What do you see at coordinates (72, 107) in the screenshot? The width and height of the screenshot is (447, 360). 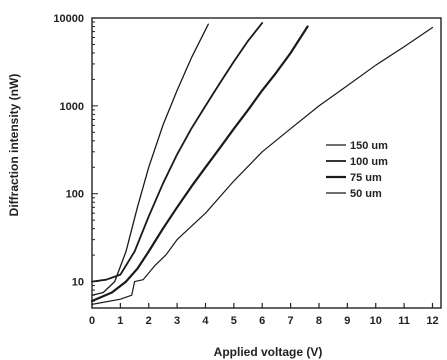 I see `y-tick-label: 1000` at bounding box center [72, 107].